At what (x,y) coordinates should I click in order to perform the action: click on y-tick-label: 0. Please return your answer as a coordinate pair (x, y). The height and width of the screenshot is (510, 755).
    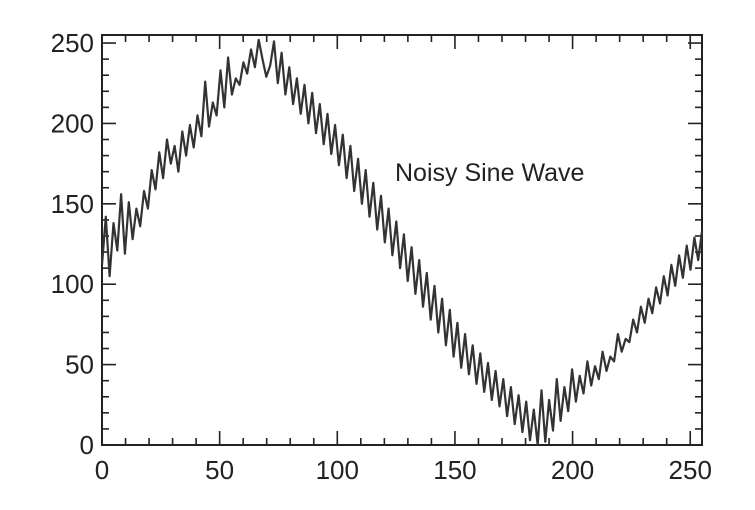
    Looking at the image, I should click on (87, 445).